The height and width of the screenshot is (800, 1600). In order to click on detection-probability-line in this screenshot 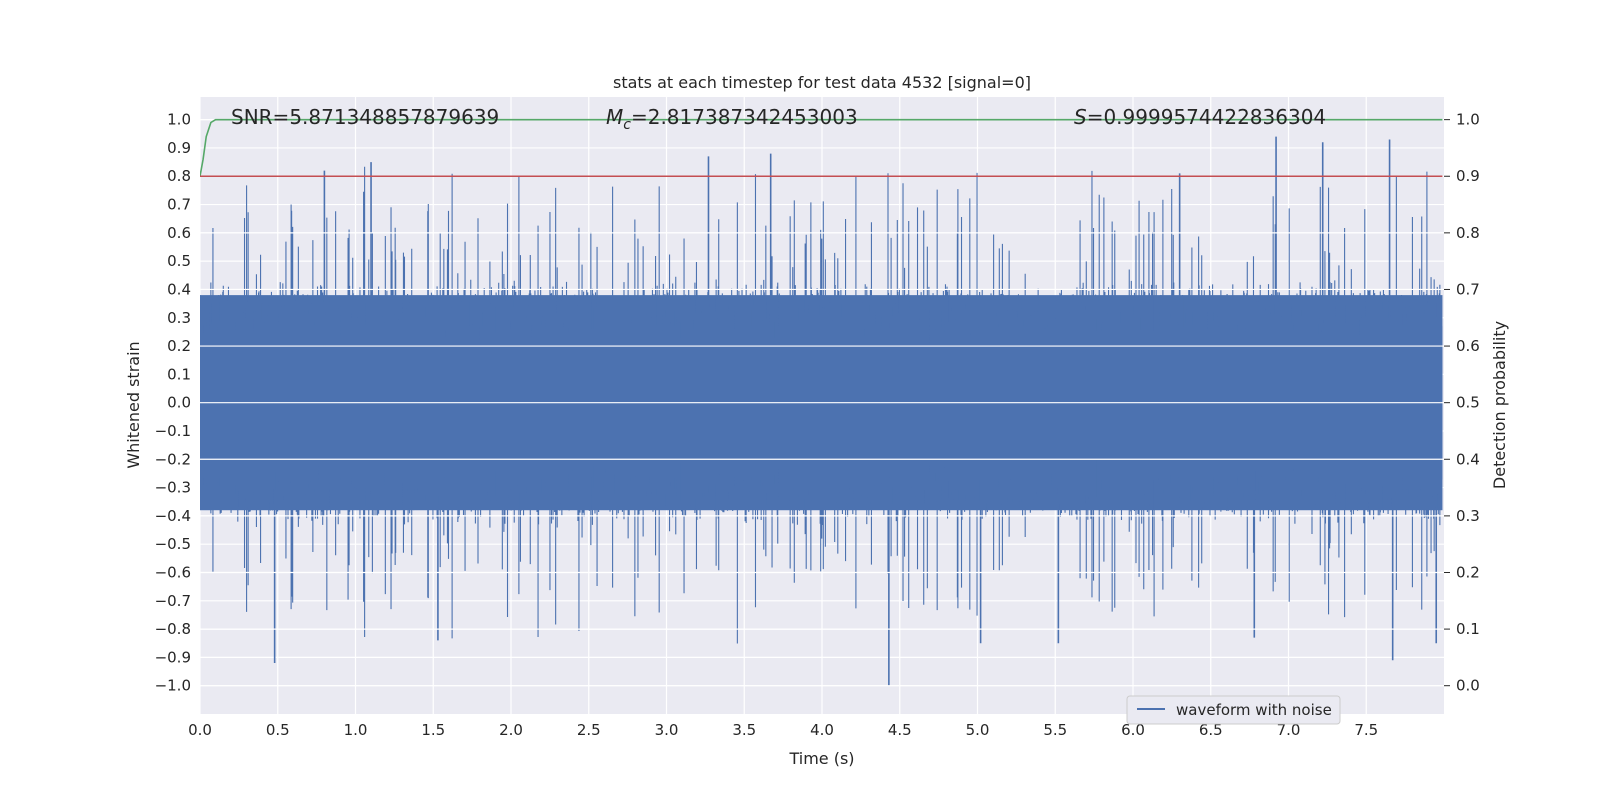, I will do `click(821, 147)`.